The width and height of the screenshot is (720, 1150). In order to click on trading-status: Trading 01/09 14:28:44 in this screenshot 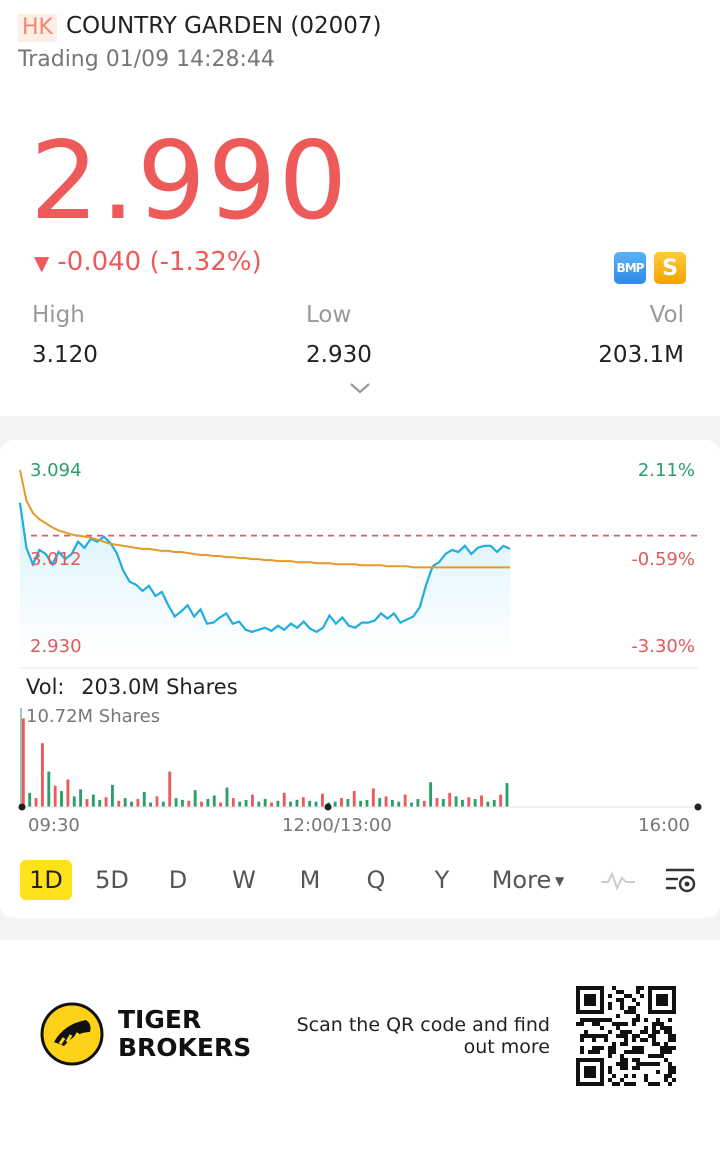, I will do `click(146, 59)`.